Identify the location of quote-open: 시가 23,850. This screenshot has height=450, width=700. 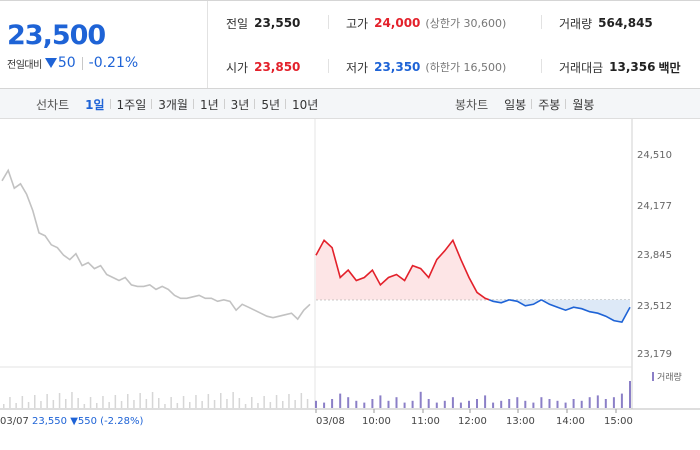
(268, 67).